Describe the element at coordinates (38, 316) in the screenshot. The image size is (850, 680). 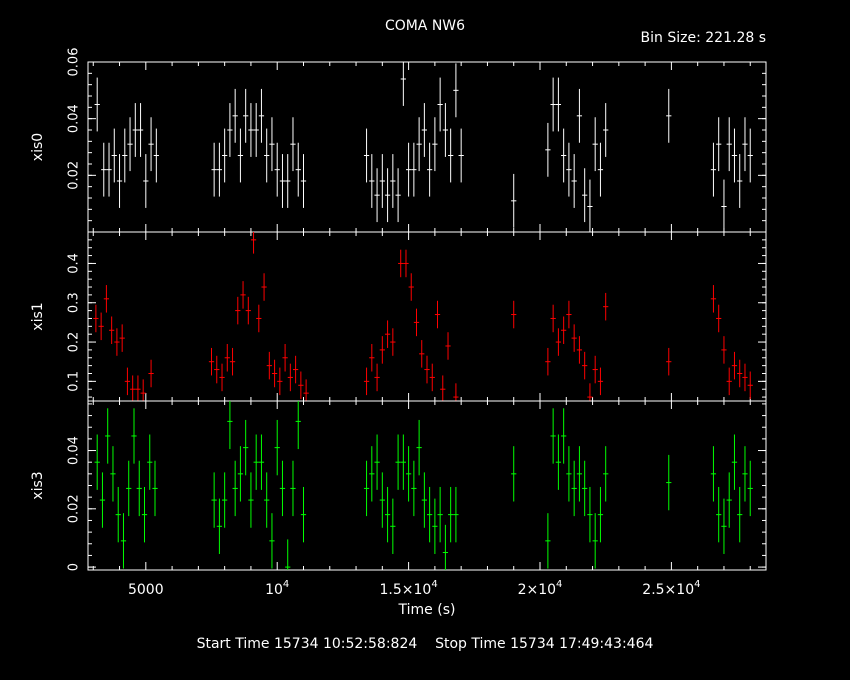
I see `y-axis-label-xis1: xis1` at that location.